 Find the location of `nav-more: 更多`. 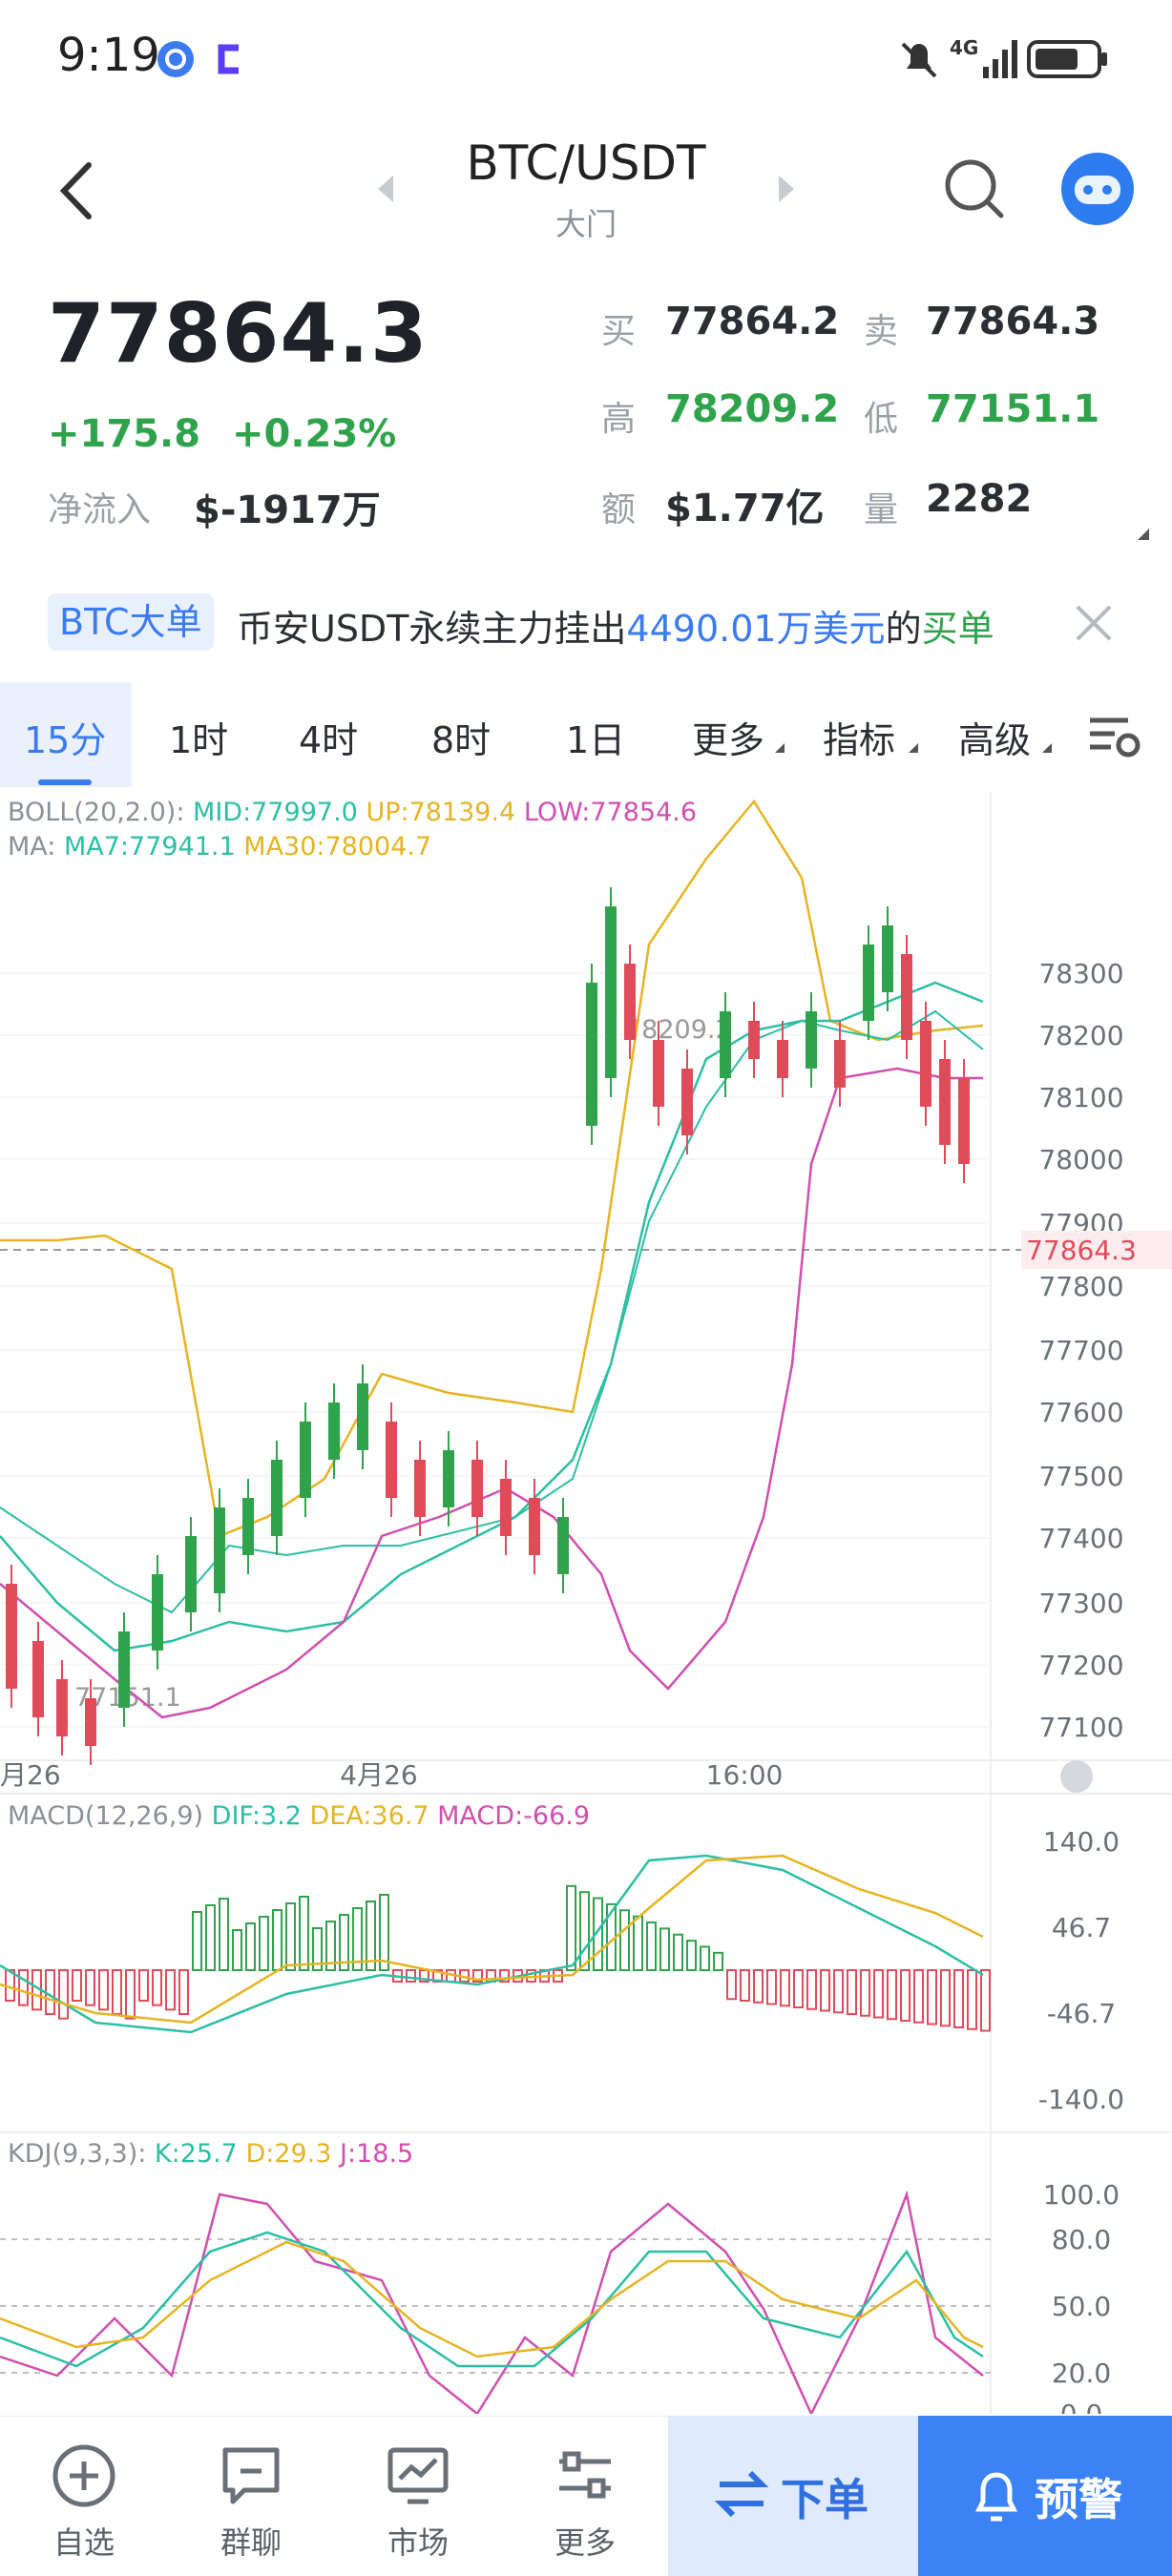

nav-more: 更多 is located at coordinates (585, 2502).